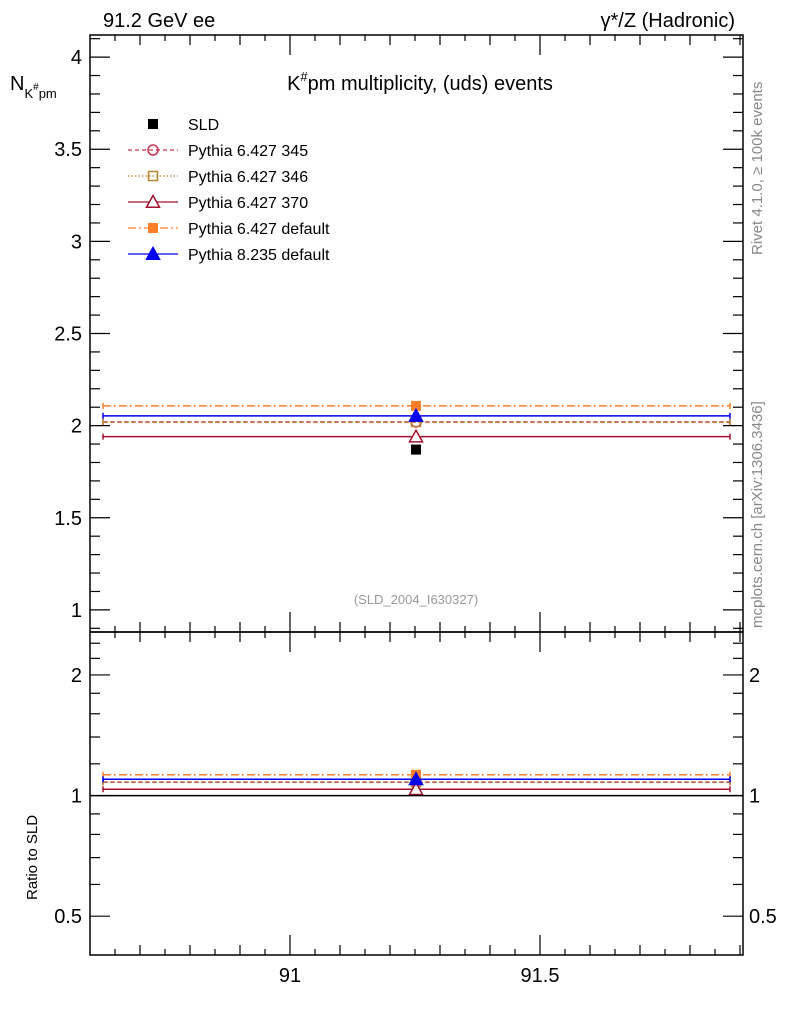 This screenshot has width=786, height=1024. What do you see at coordinates (540, 976) in the screenshot?
I see `x-tick-label: 91.5` at bounding box center [540, 976].